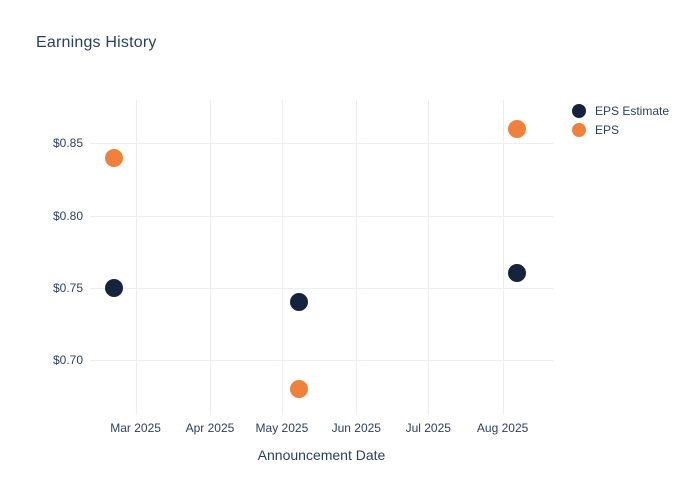 This screenshot has height=500, width=700. What do you see at coordinates (632, 111) in the screenshot?
I see `legend-label-eps-estimate: EPS Estimate` at bounding box center [632, 111].